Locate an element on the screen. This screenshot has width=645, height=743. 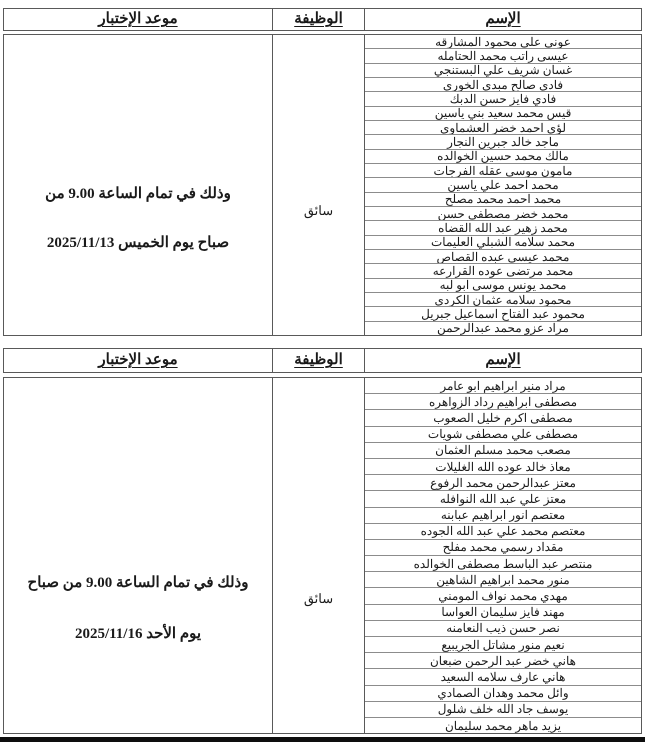
candidate-name: مقداد رسمي محمد مفلح is located at coordinates (503, 547).